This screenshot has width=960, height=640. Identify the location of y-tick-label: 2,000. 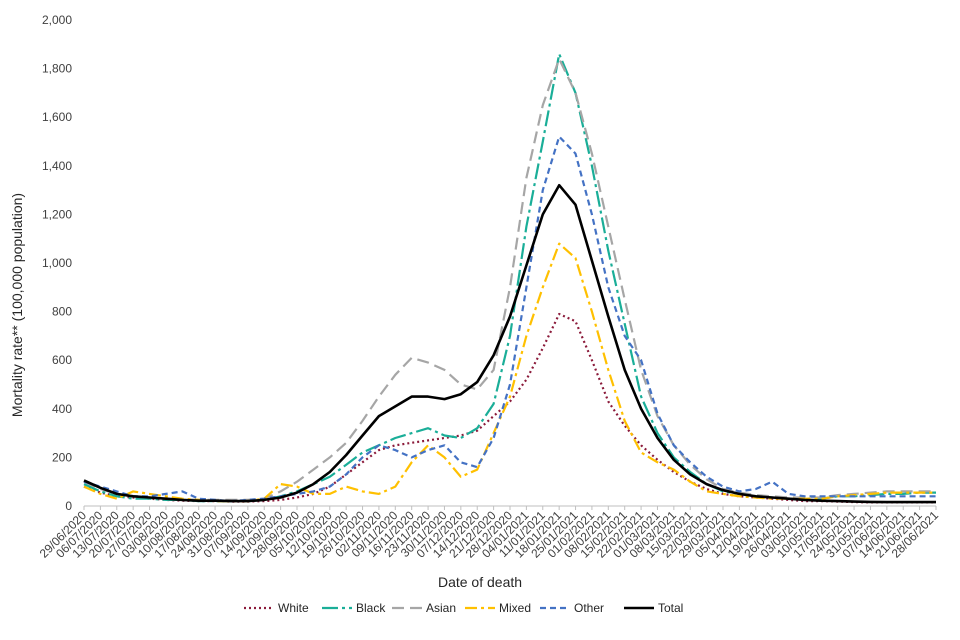
(57, 20).